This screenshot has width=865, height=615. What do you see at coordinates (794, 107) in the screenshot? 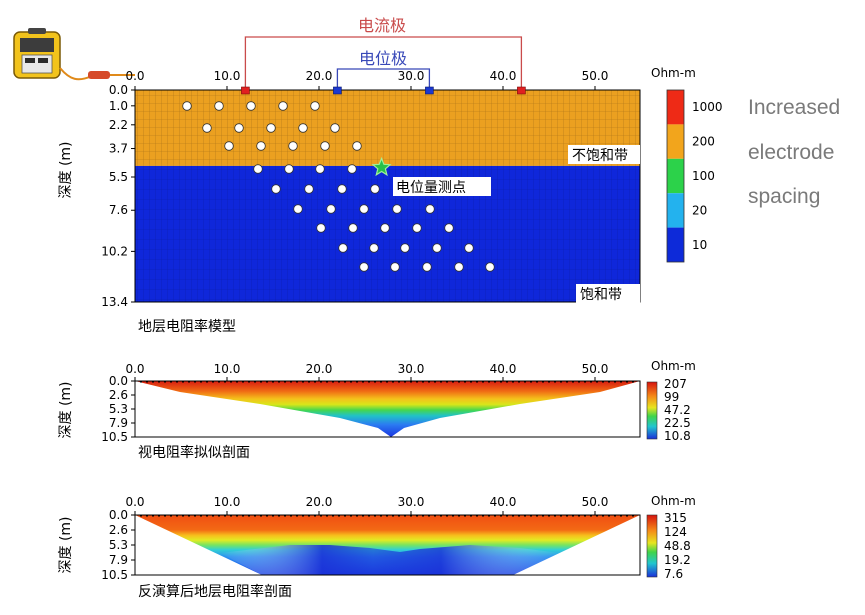
I see `side-text-line-1: Increased` at bounding box center [794, 107].